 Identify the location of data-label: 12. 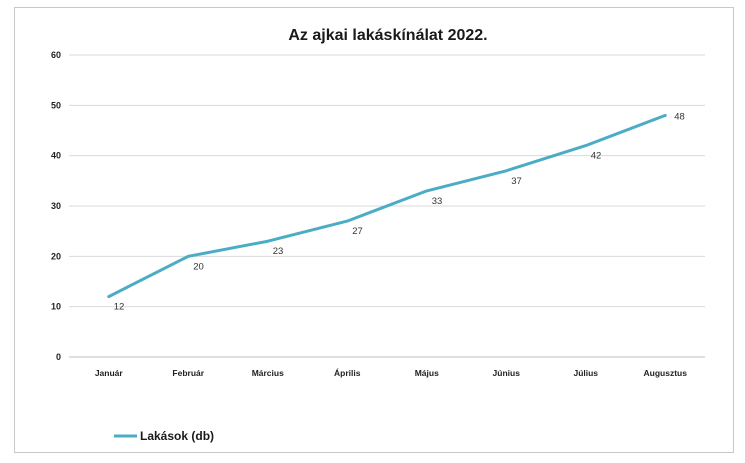
(119, 307).